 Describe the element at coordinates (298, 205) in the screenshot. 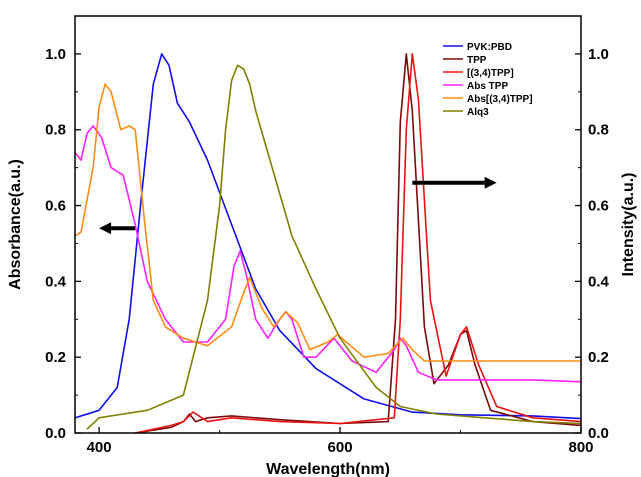

I see `arrow-layer` at that location.